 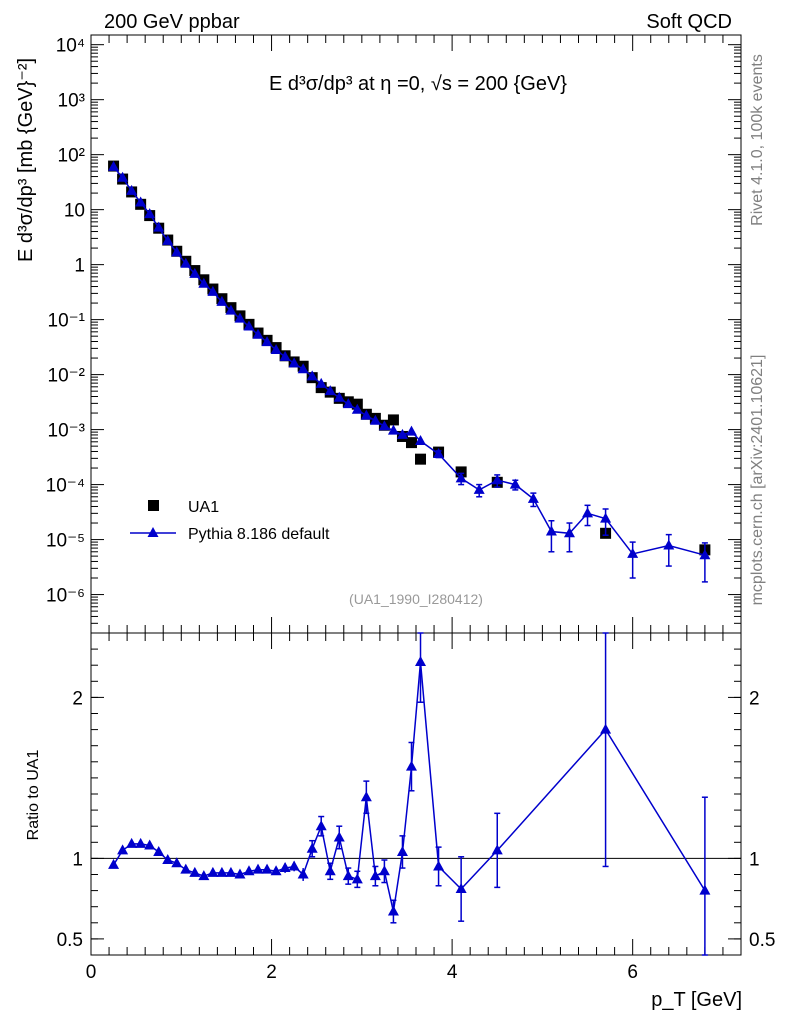 What do you see at coordinates (26, 160) in the screenshot?
I see `main-y-axis-label: E d³σ/dp³ [mb {GeV}⁻²]` at bounding box center [26, 160].